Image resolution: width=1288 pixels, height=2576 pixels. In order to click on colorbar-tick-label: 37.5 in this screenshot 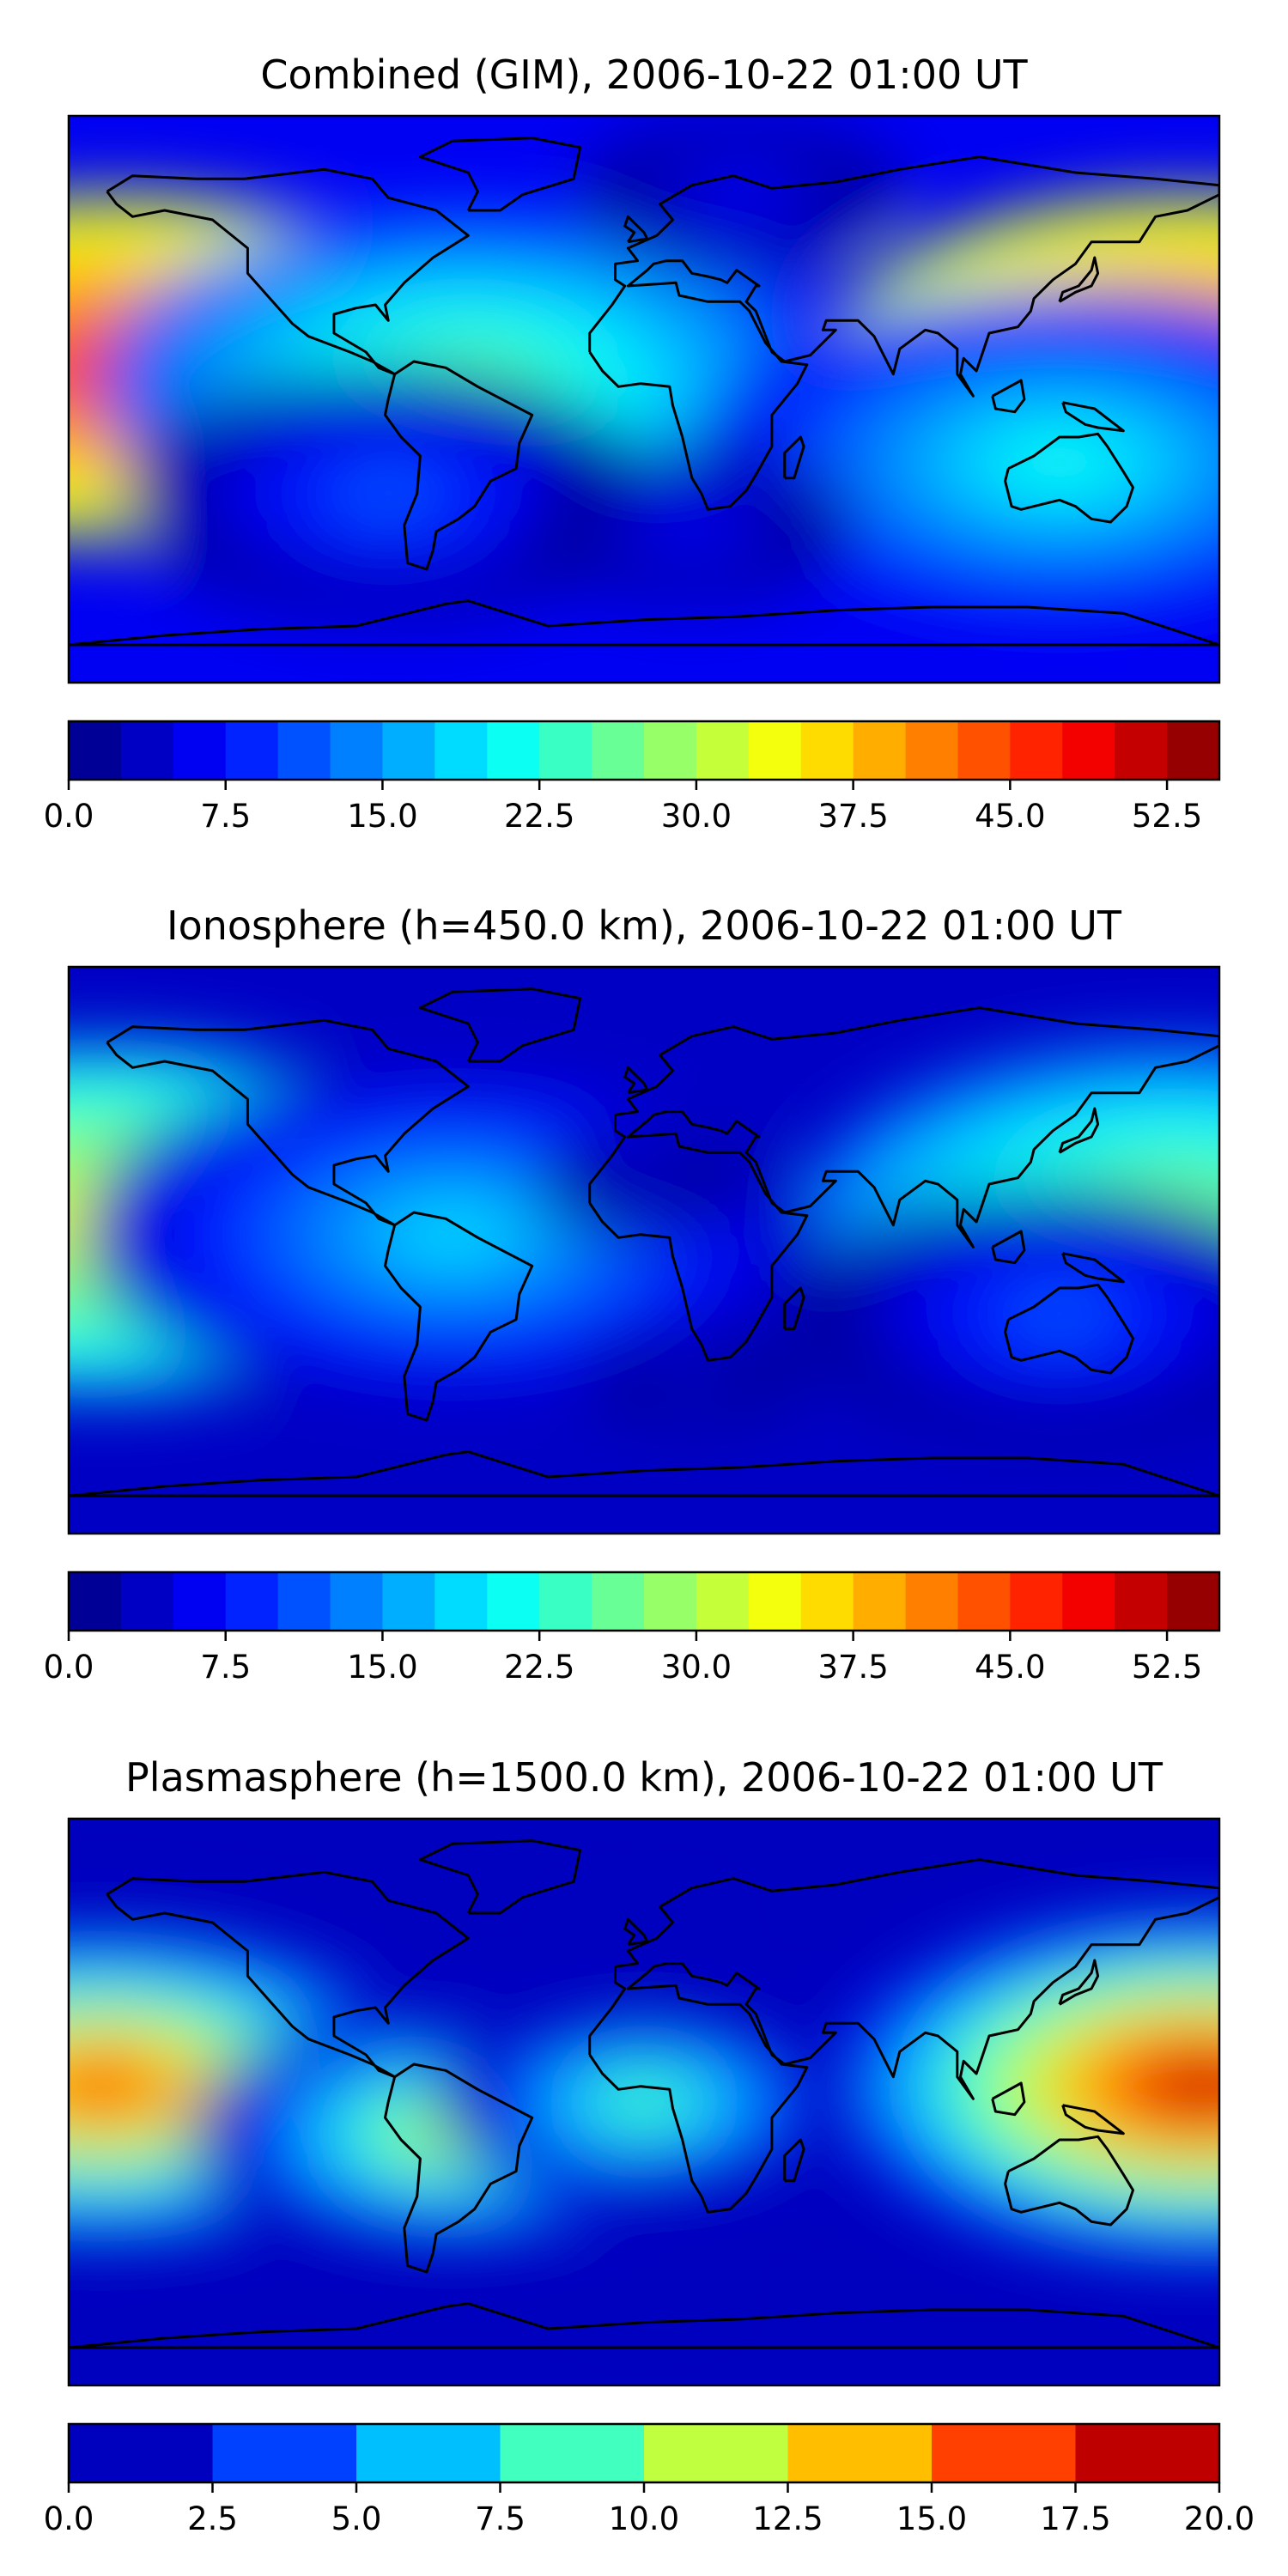, I will do `click(852, 817)`.